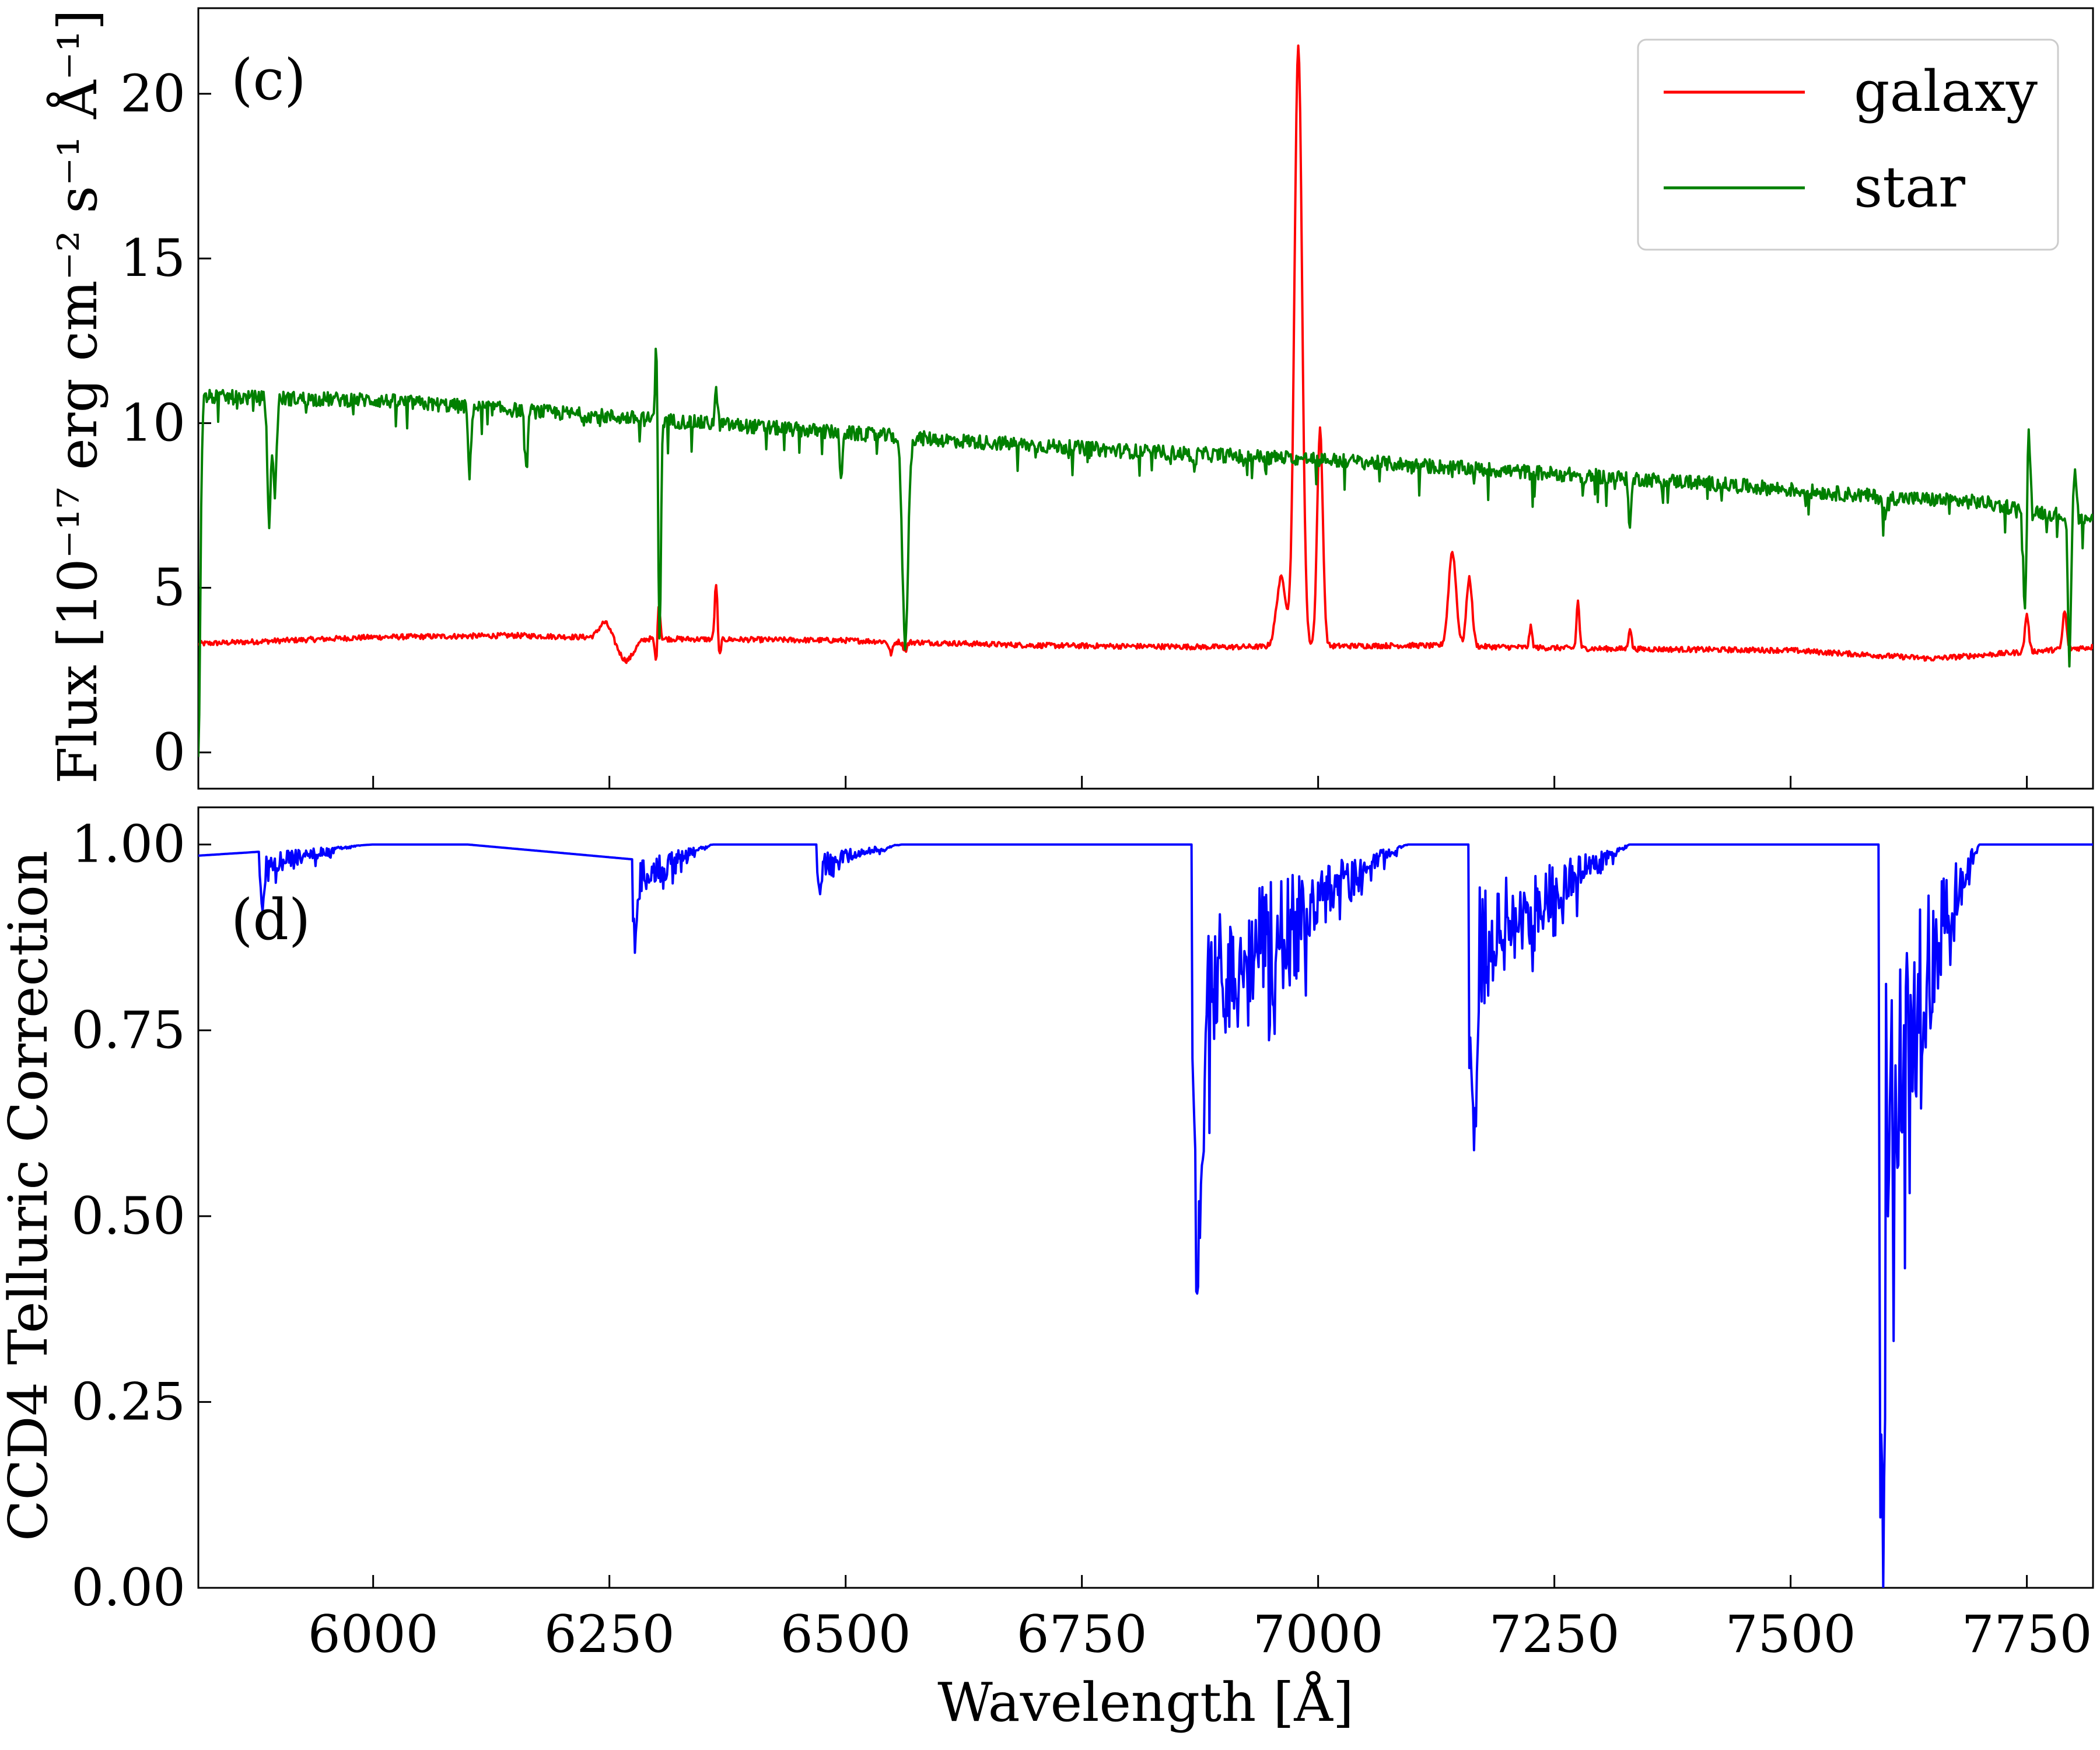 This screenshot has height=1750, width=2100. What do you see at coordinates (373, 1634) in the screenshot?
I see `x-tick-label: 6000` at bounding box center [373, 1634].